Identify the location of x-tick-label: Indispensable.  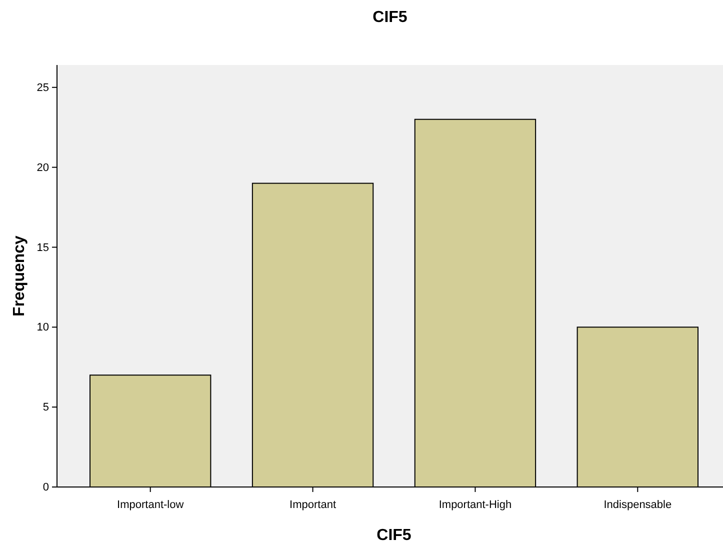
(638, 505).